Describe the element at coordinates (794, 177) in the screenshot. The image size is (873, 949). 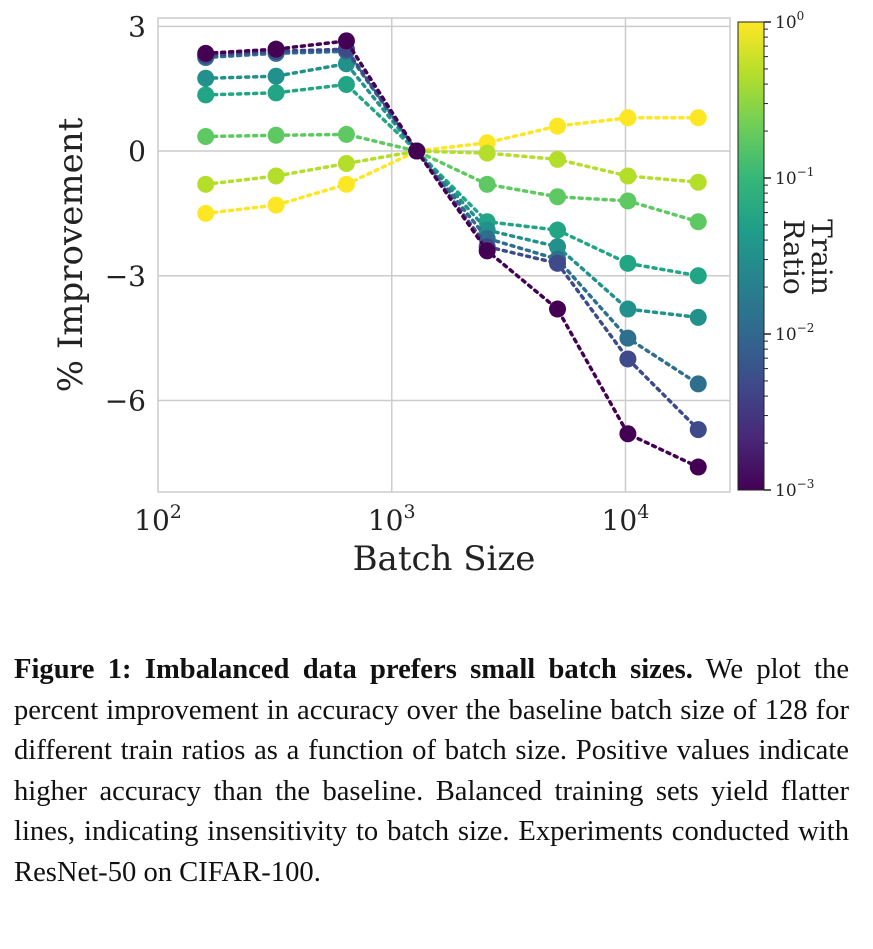
I see `colorbar-tick-label: 10⁻¹` at that location.